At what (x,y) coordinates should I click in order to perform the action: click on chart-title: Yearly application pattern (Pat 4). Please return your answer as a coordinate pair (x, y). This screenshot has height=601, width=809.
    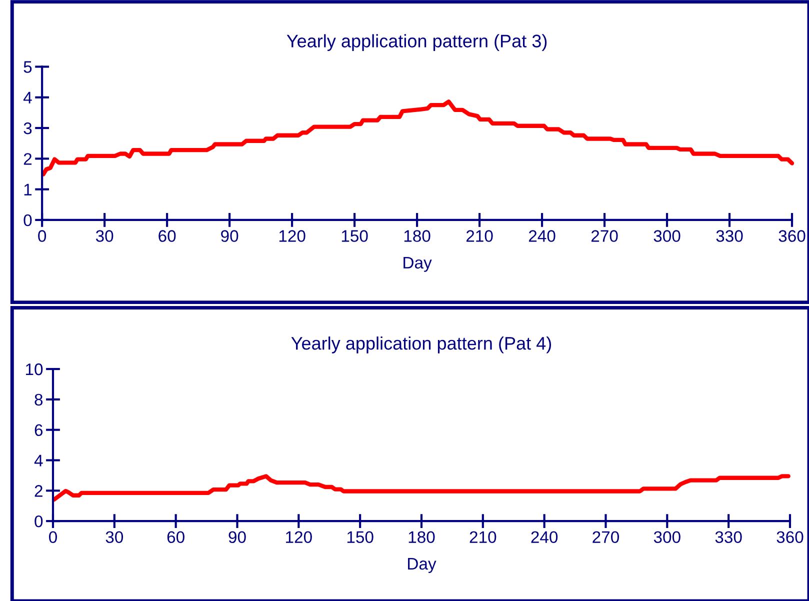
    Looking at the image, I should click on (421, 345).